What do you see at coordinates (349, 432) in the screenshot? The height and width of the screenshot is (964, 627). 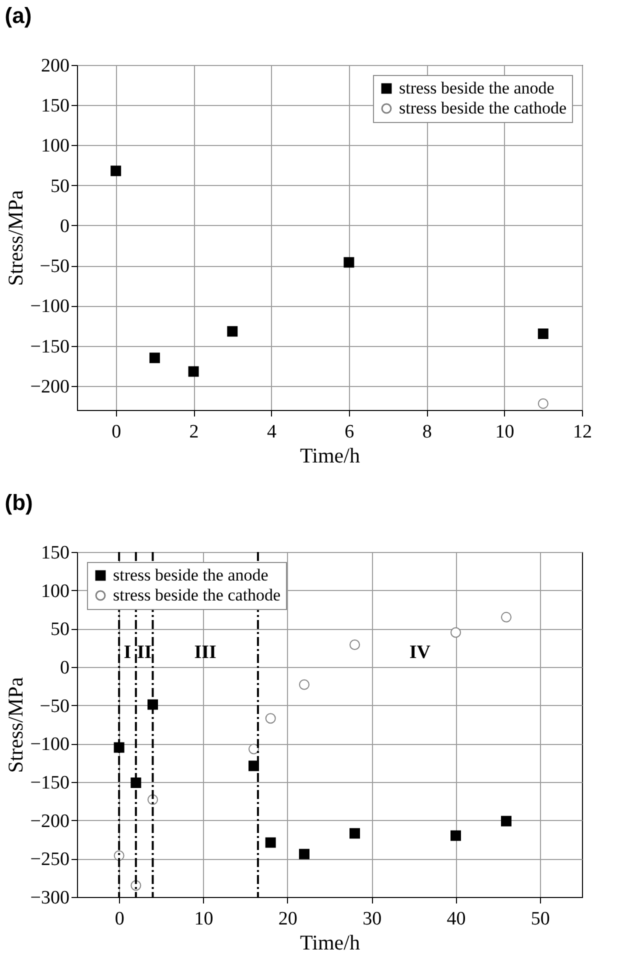 I see `x-tick-label: 6` at bounding box center [349, 432].